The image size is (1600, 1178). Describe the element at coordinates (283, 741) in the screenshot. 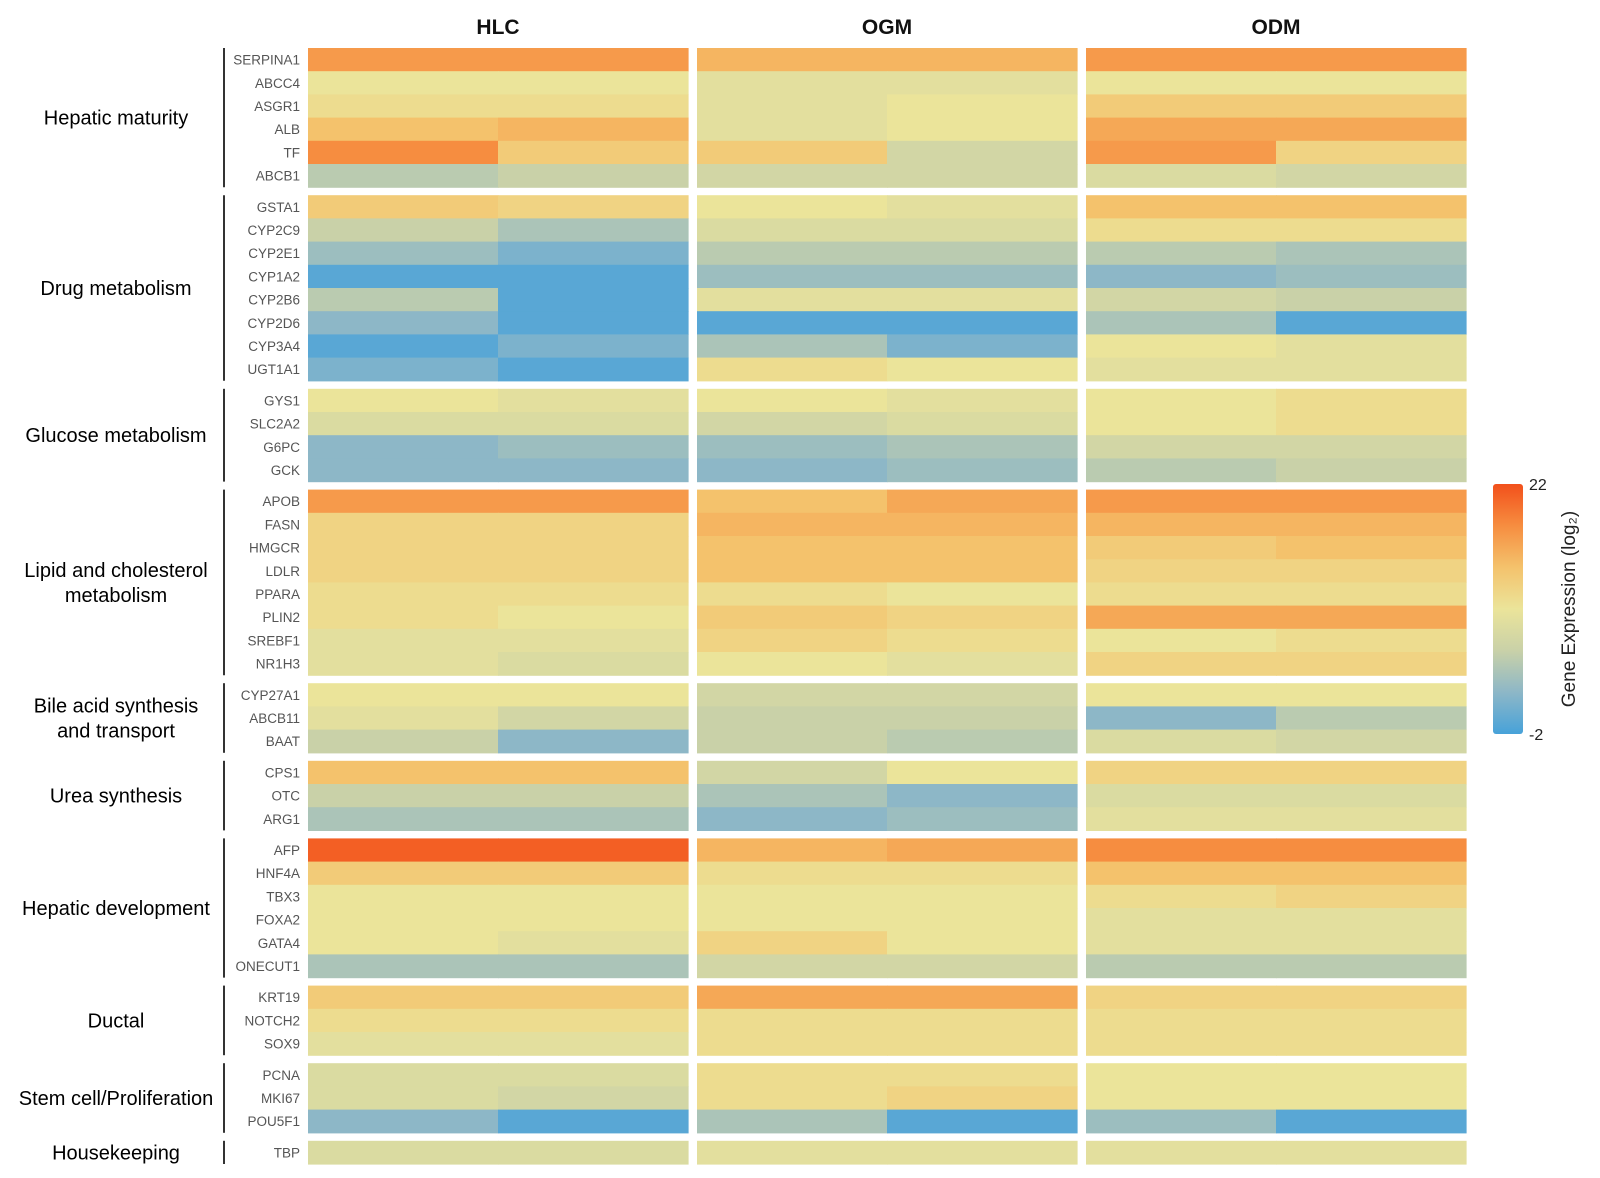

I see `gene-label: BAAT` at that location.